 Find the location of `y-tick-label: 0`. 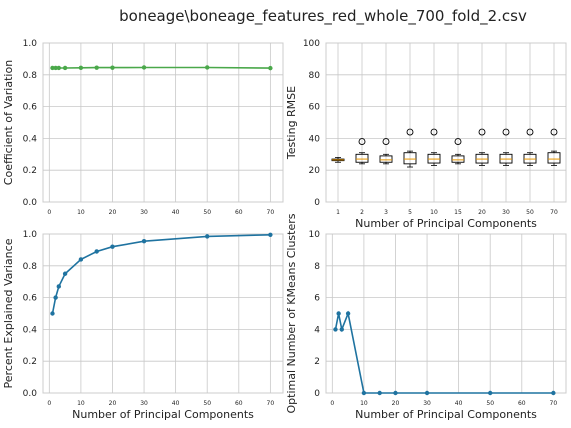

y-tick-label: 0 is located at coordinates (317, 394).